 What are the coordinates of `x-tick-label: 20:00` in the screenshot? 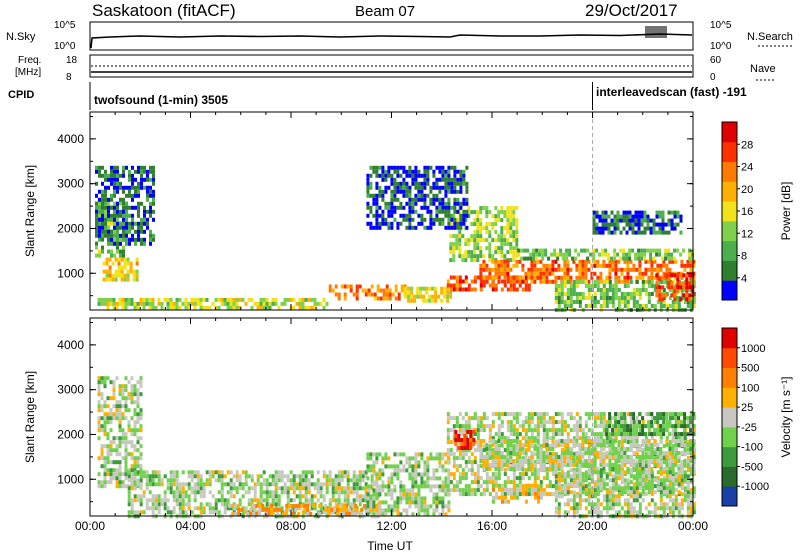 It's located at (592, 526).